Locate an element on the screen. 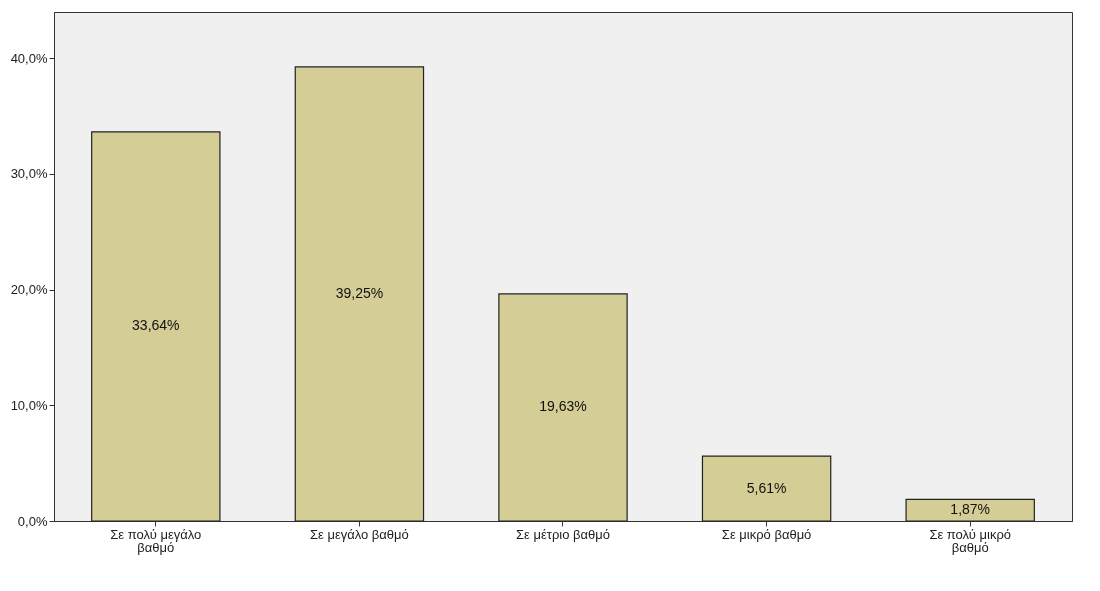  data-label: 39,25% is located at coordinates (359, 292).